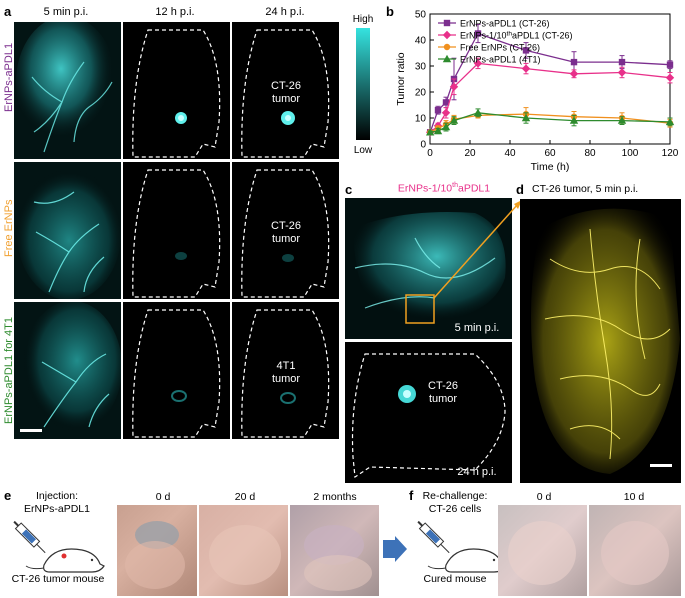 The width and height of the screenshot is (685, 598). What do you see at coordinates (245, 497) in the screenshot?
I see `panel-e-time-1: 20 d` at bounding box center [245, 497].